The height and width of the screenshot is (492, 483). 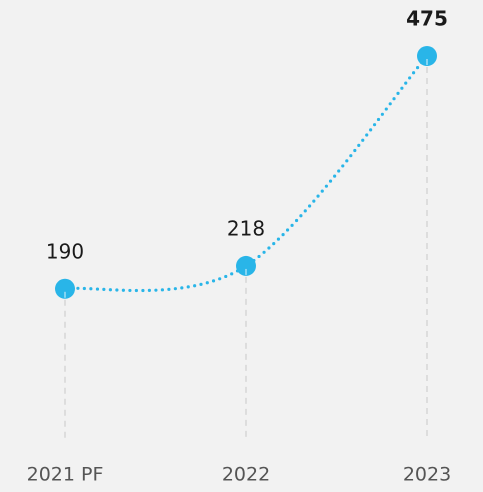 I want to click on x-tick-label: 2023, so click(x=427, y=475).